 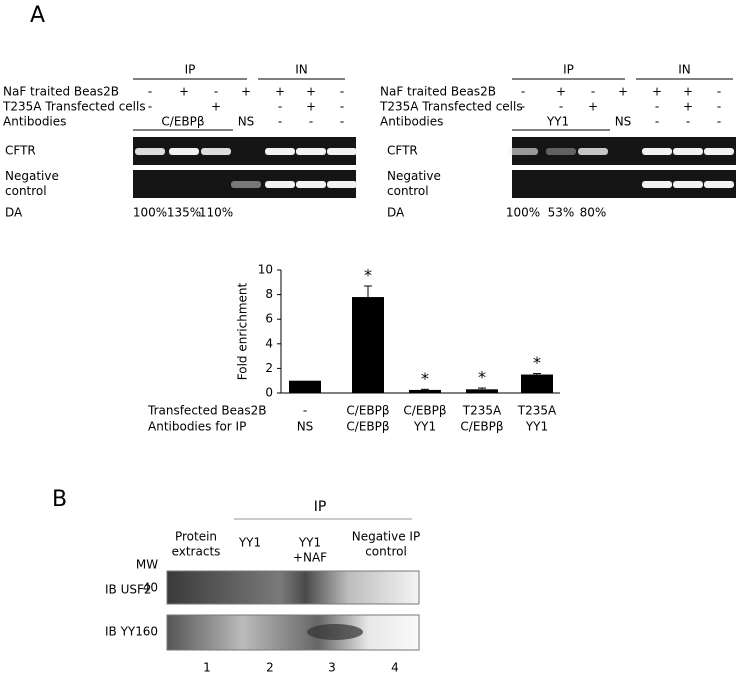 What do you see at coordinates (207, 411) in the screenshot?
I see `row-label: Transfected Beas2B` at bounding box center [207, 411].